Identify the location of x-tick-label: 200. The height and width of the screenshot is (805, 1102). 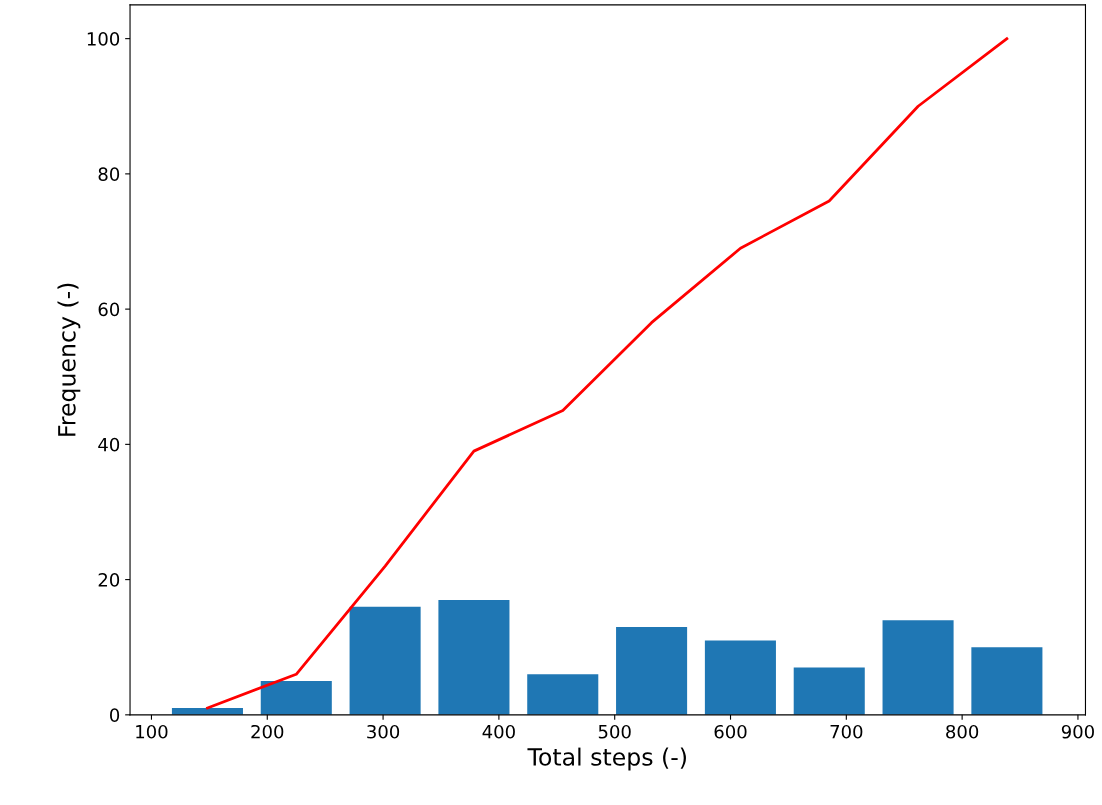
(267, 731).